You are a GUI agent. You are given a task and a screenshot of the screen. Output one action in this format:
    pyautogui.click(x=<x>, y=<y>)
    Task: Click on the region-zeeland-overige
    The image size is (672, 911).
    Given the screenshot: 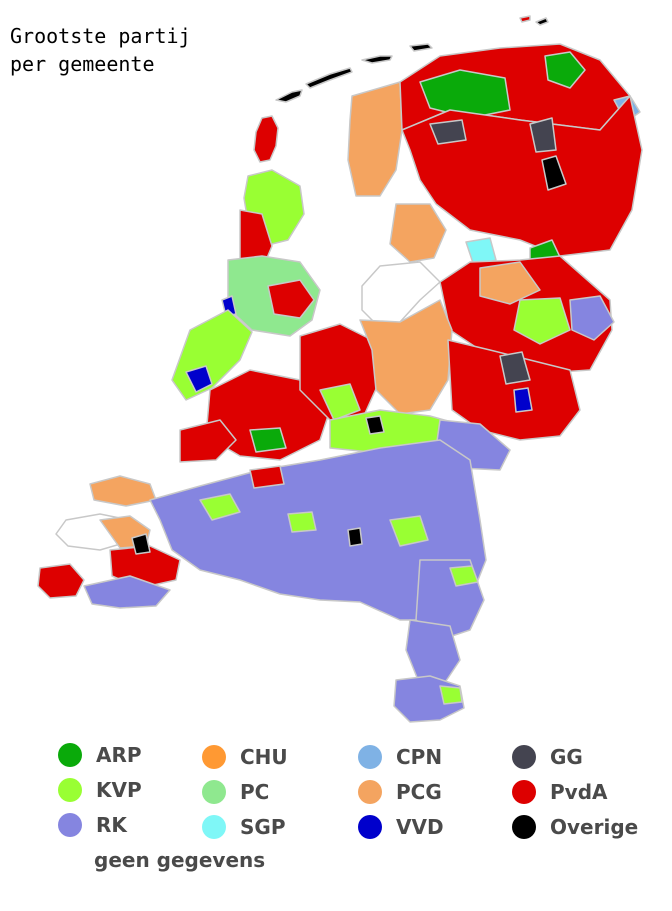 What is the action you would take?
    pyautogui.click(x=141, y=544)
    